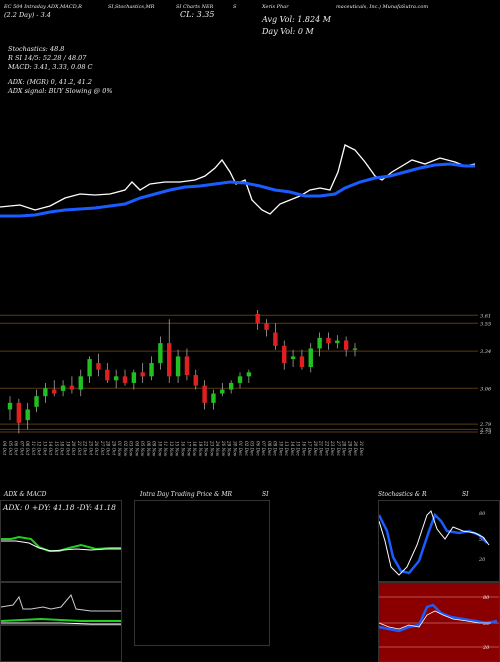 This screenshot has height=662, width=500. What do you see at coordinates (85, 447) in the screenshot?
I see `date-label: 22 Oct` at bounding box center [85, 447].